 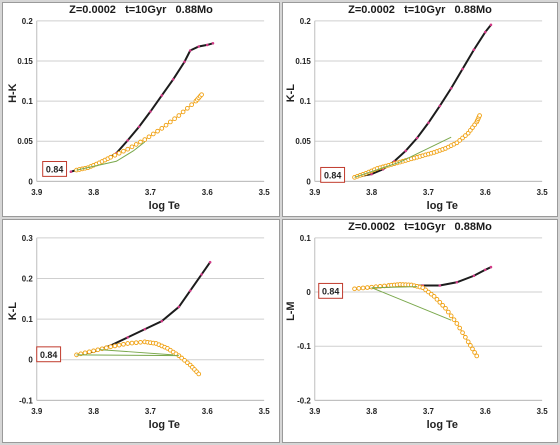 I want to click on x-tick-label: 3.8, so click(x=94, y=411).